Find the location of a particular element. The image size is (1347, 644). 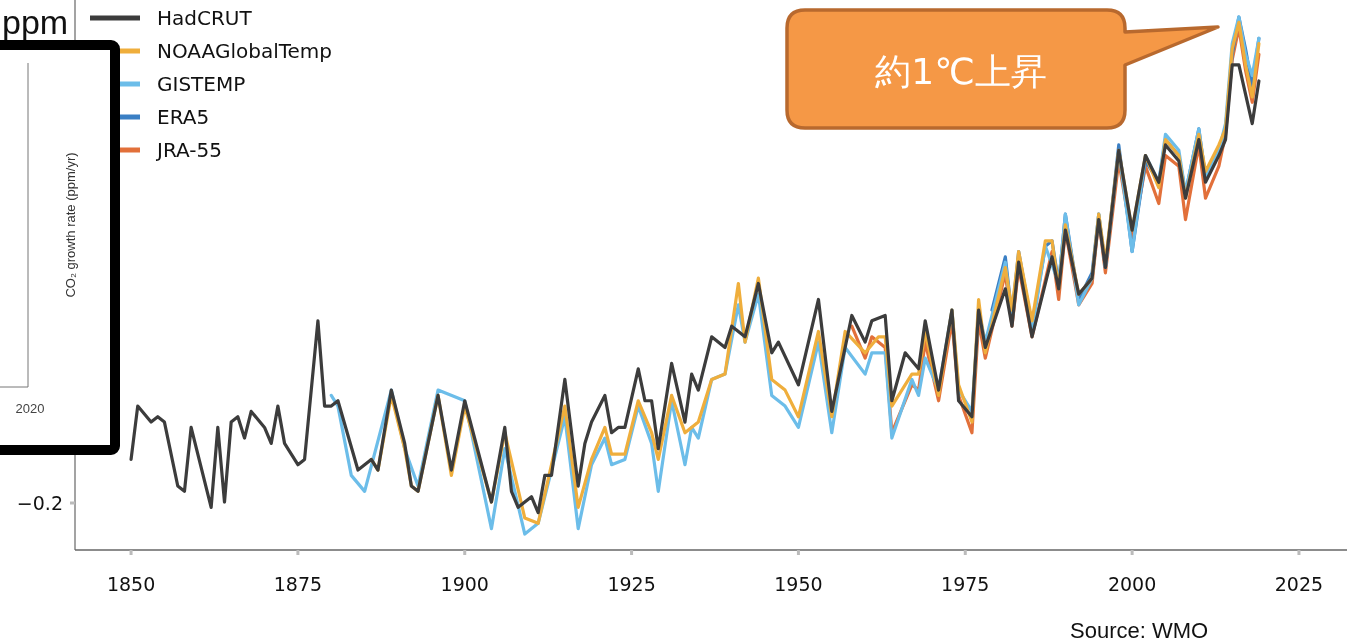

legend-label: GISTEMP is located at coordinates (201, 84).